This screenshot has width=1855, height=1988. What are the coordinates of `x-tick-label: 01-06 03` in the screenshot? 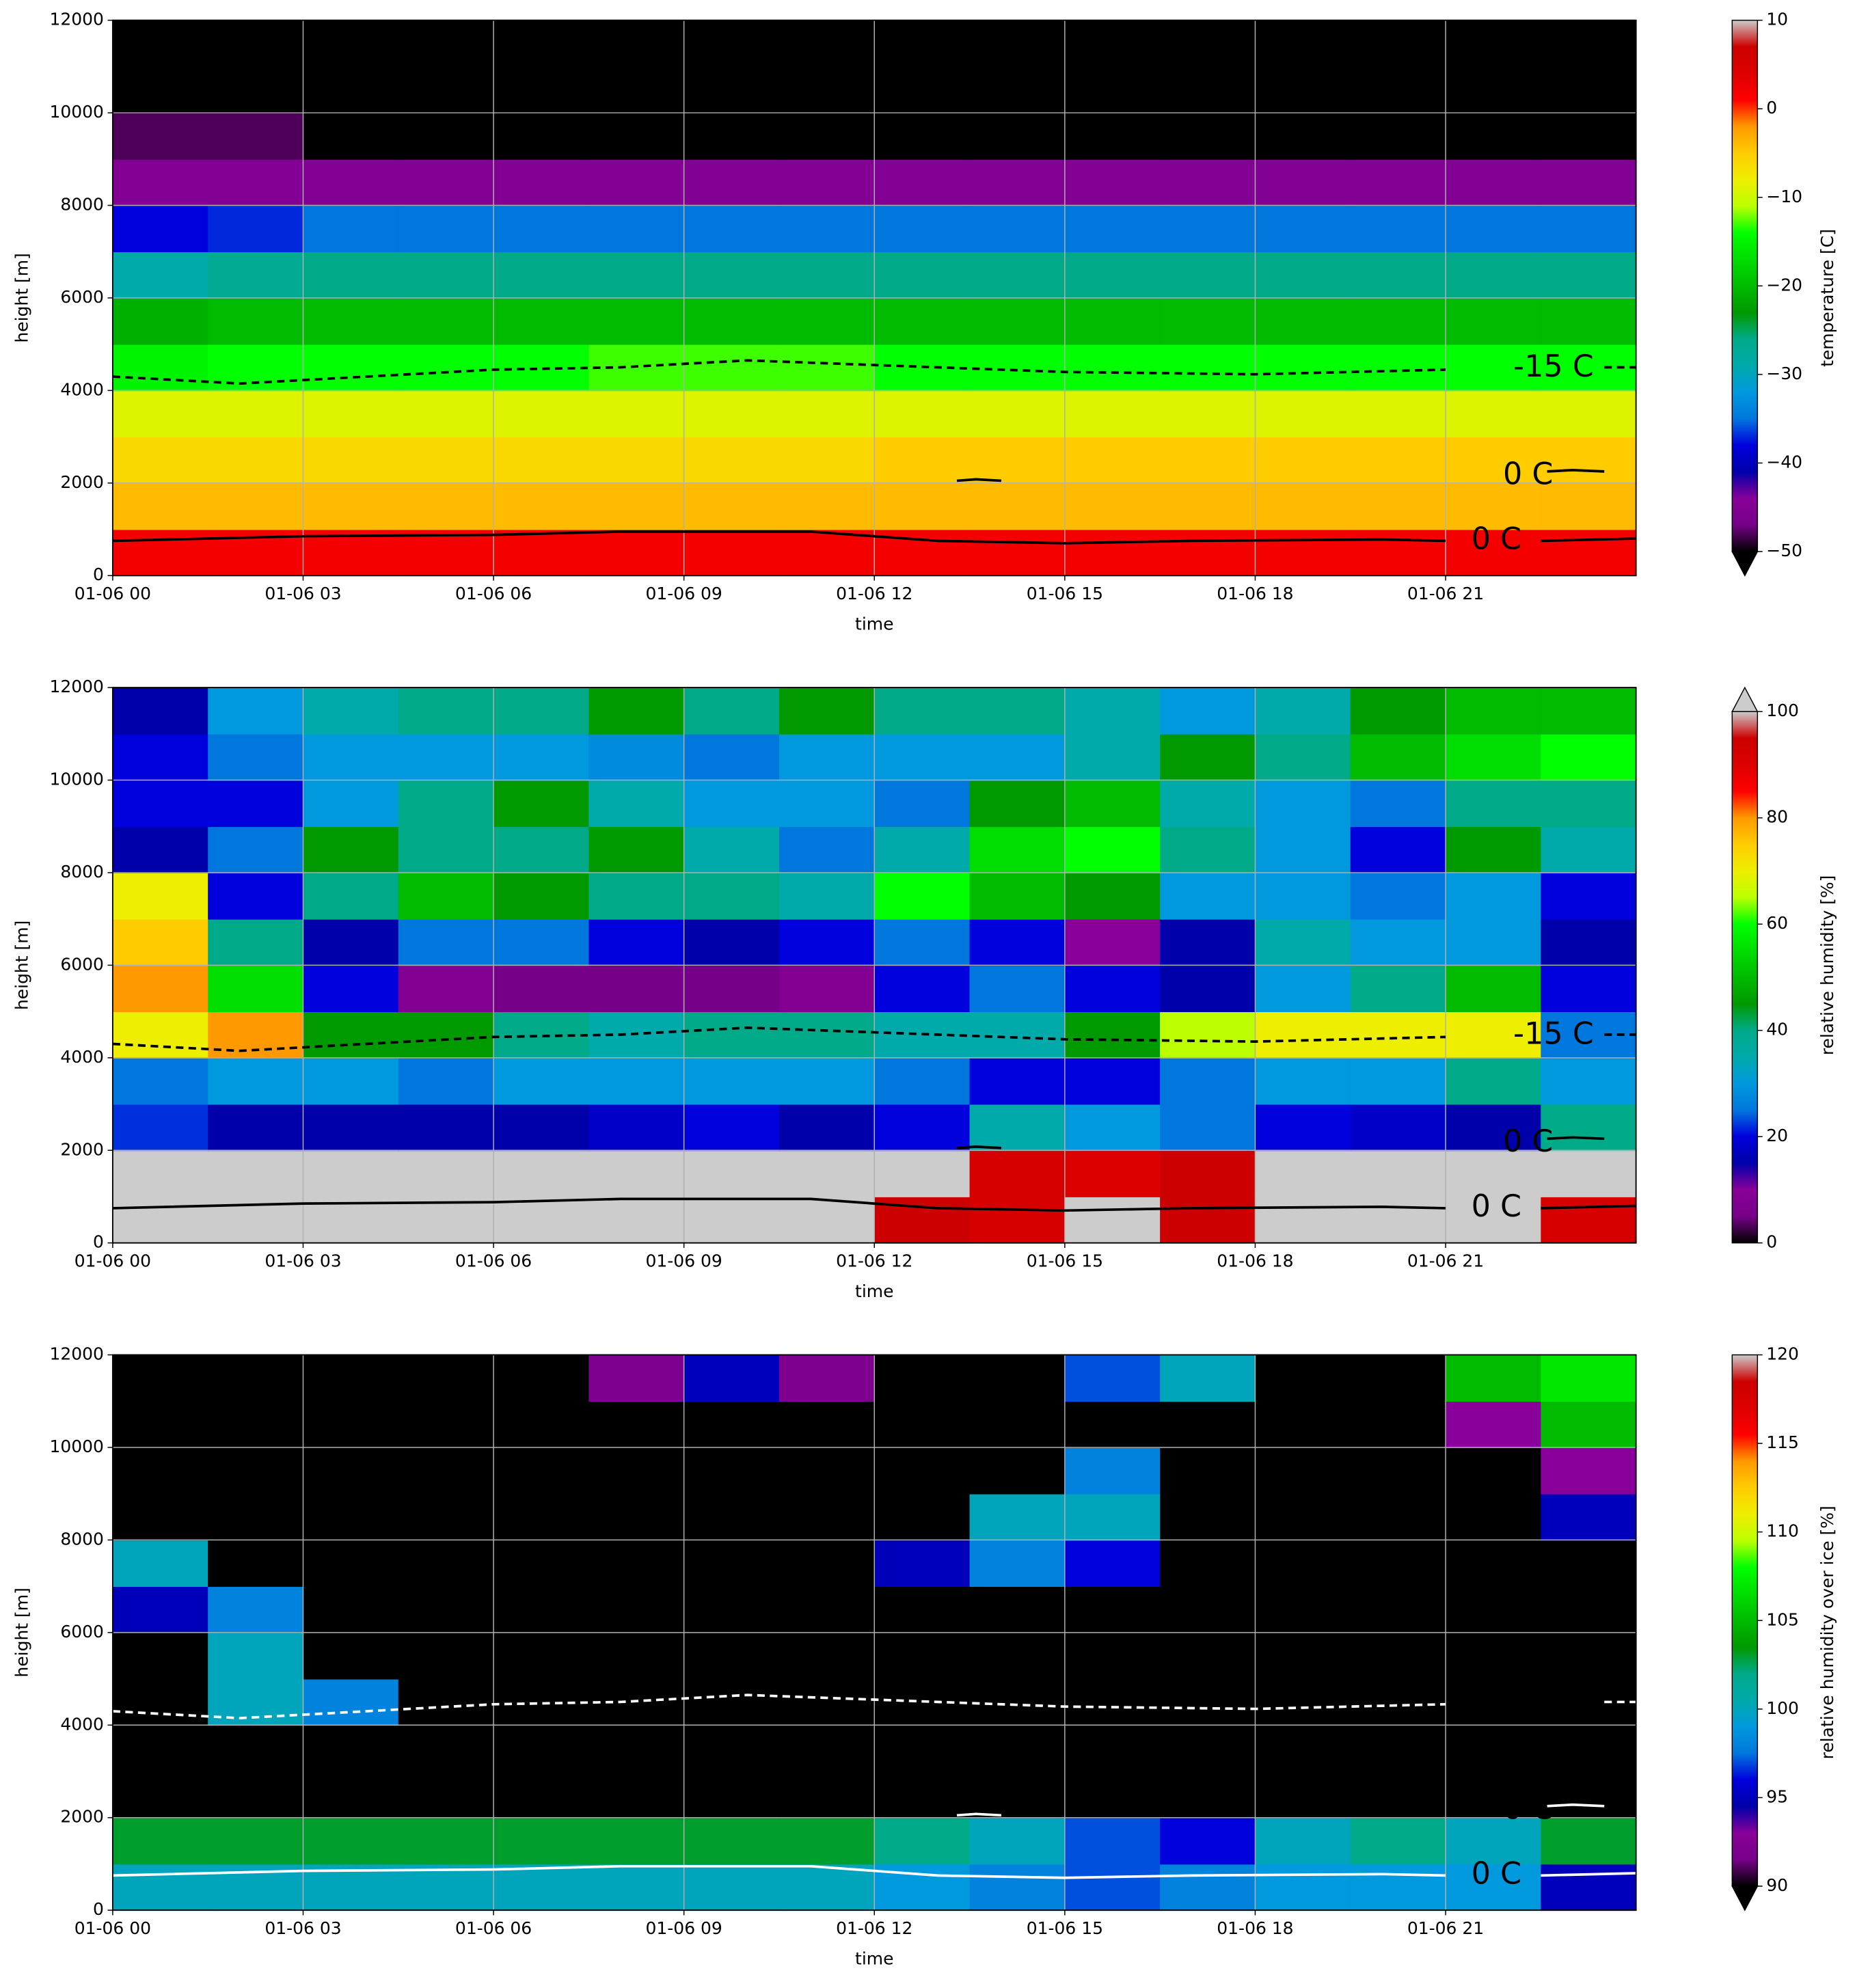 It's located at (303, 1260).